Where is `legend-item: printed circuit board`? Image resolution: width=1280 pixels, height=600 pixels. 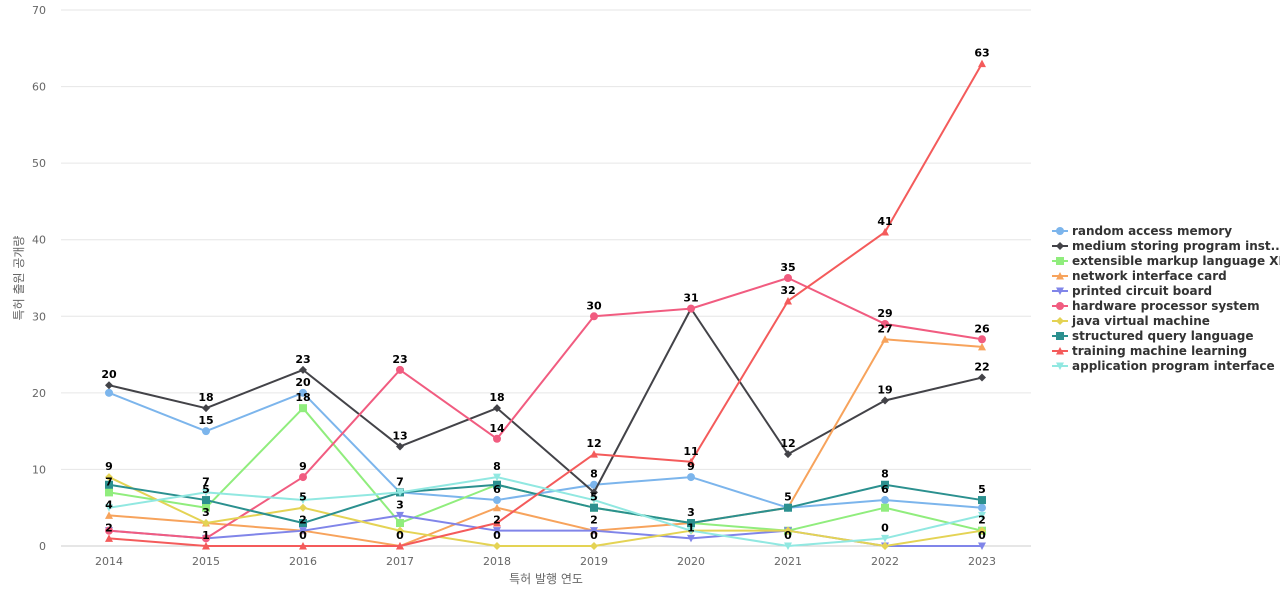
legend-item: printed circuit board is located at coordinates (1132, 291).